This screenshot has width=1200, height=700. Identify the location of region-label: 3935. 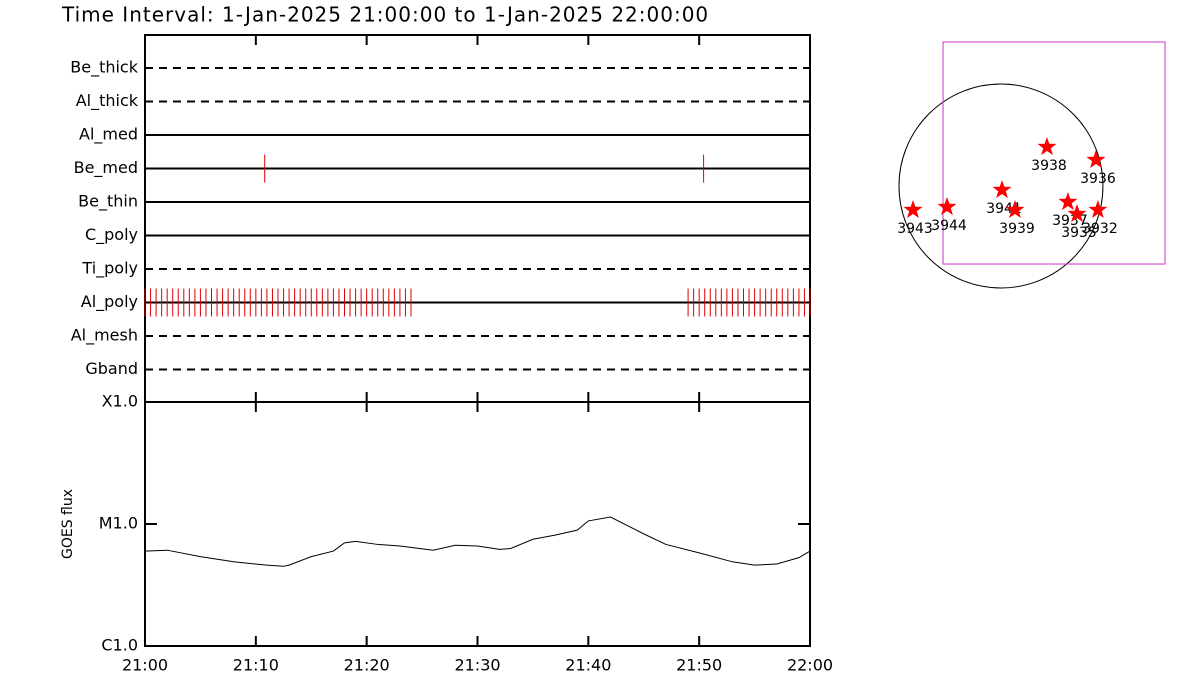
(1079, 233).